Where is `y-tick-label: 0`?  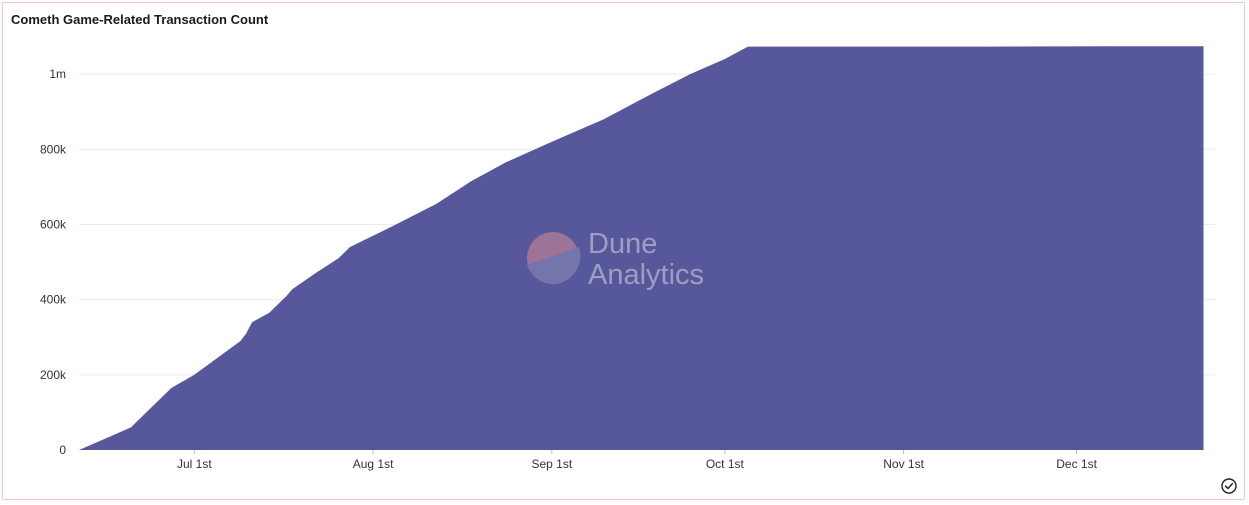 y-tick-label: 0 is located at coordinates (62, 450).